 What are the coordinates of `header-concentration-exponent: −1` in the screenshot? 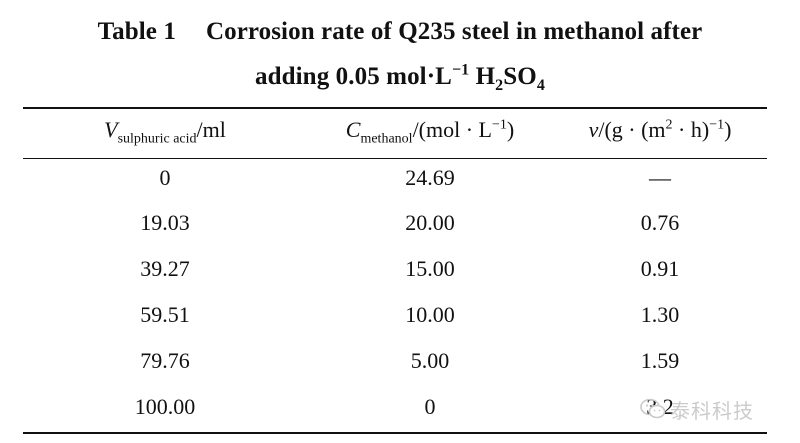 It's located at (499, 125).